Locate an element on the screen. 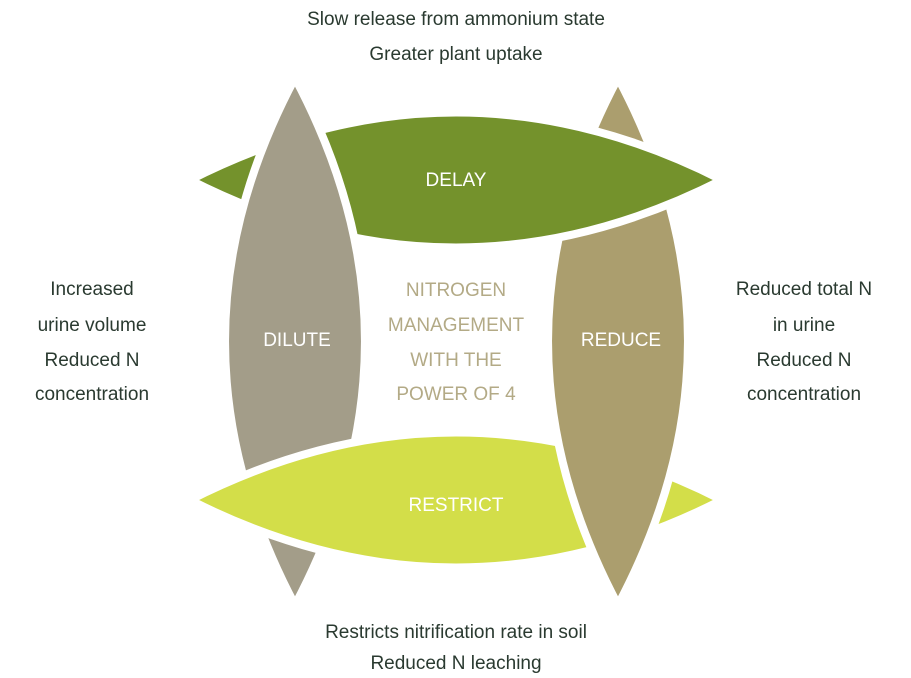  delay-label: DELAY is located at coordinates (456, 180).